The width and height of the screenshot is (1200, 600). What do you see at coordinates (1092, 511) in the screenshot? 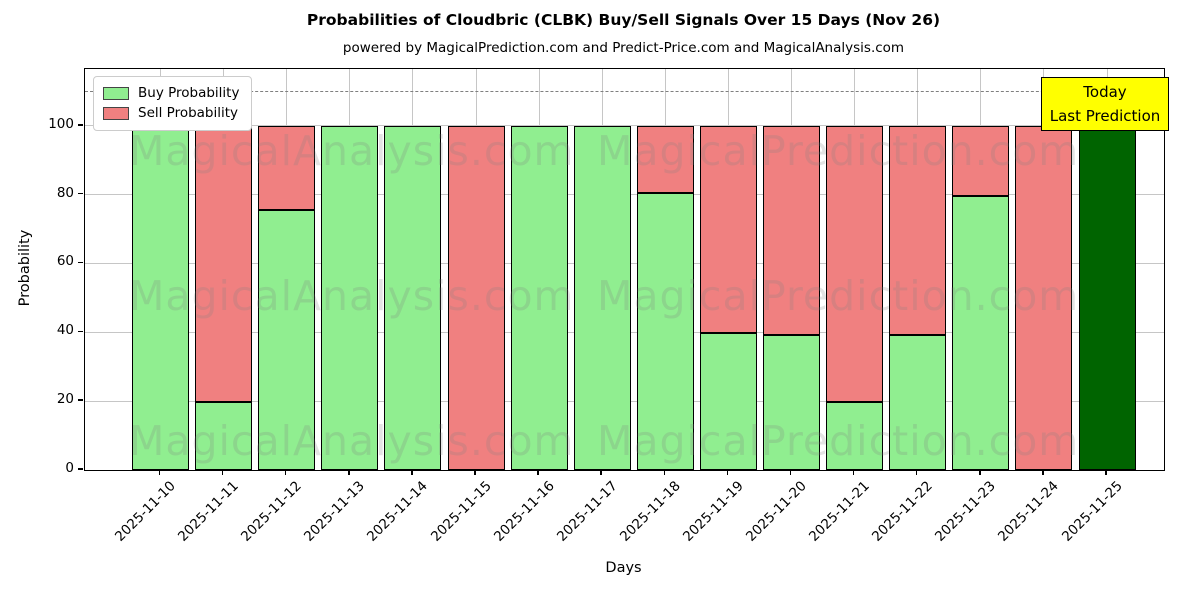
I see `x-tick-label: 2025-11-25` at bounding box center [1092, 511].